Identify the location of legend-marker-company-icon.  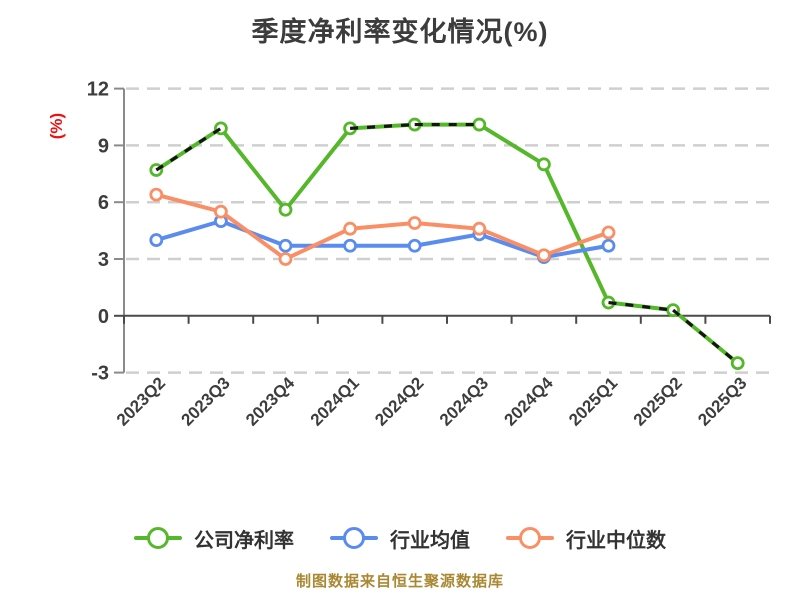
(158, 538).